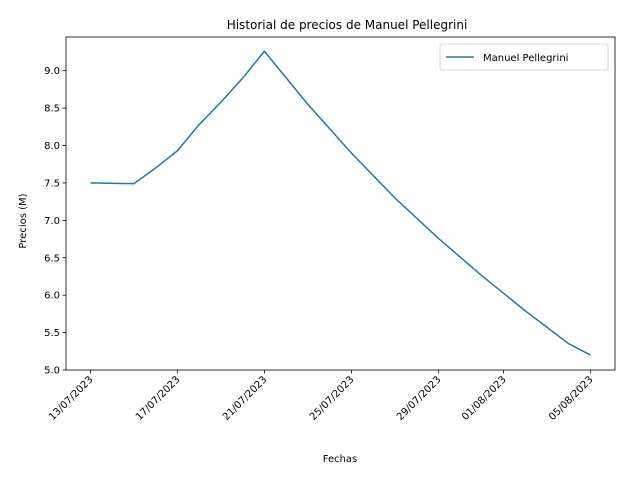 The width and height of the screenshot is (640, 480). I want to click on x-tick-label: 25/07/2023, so click(332, 398).